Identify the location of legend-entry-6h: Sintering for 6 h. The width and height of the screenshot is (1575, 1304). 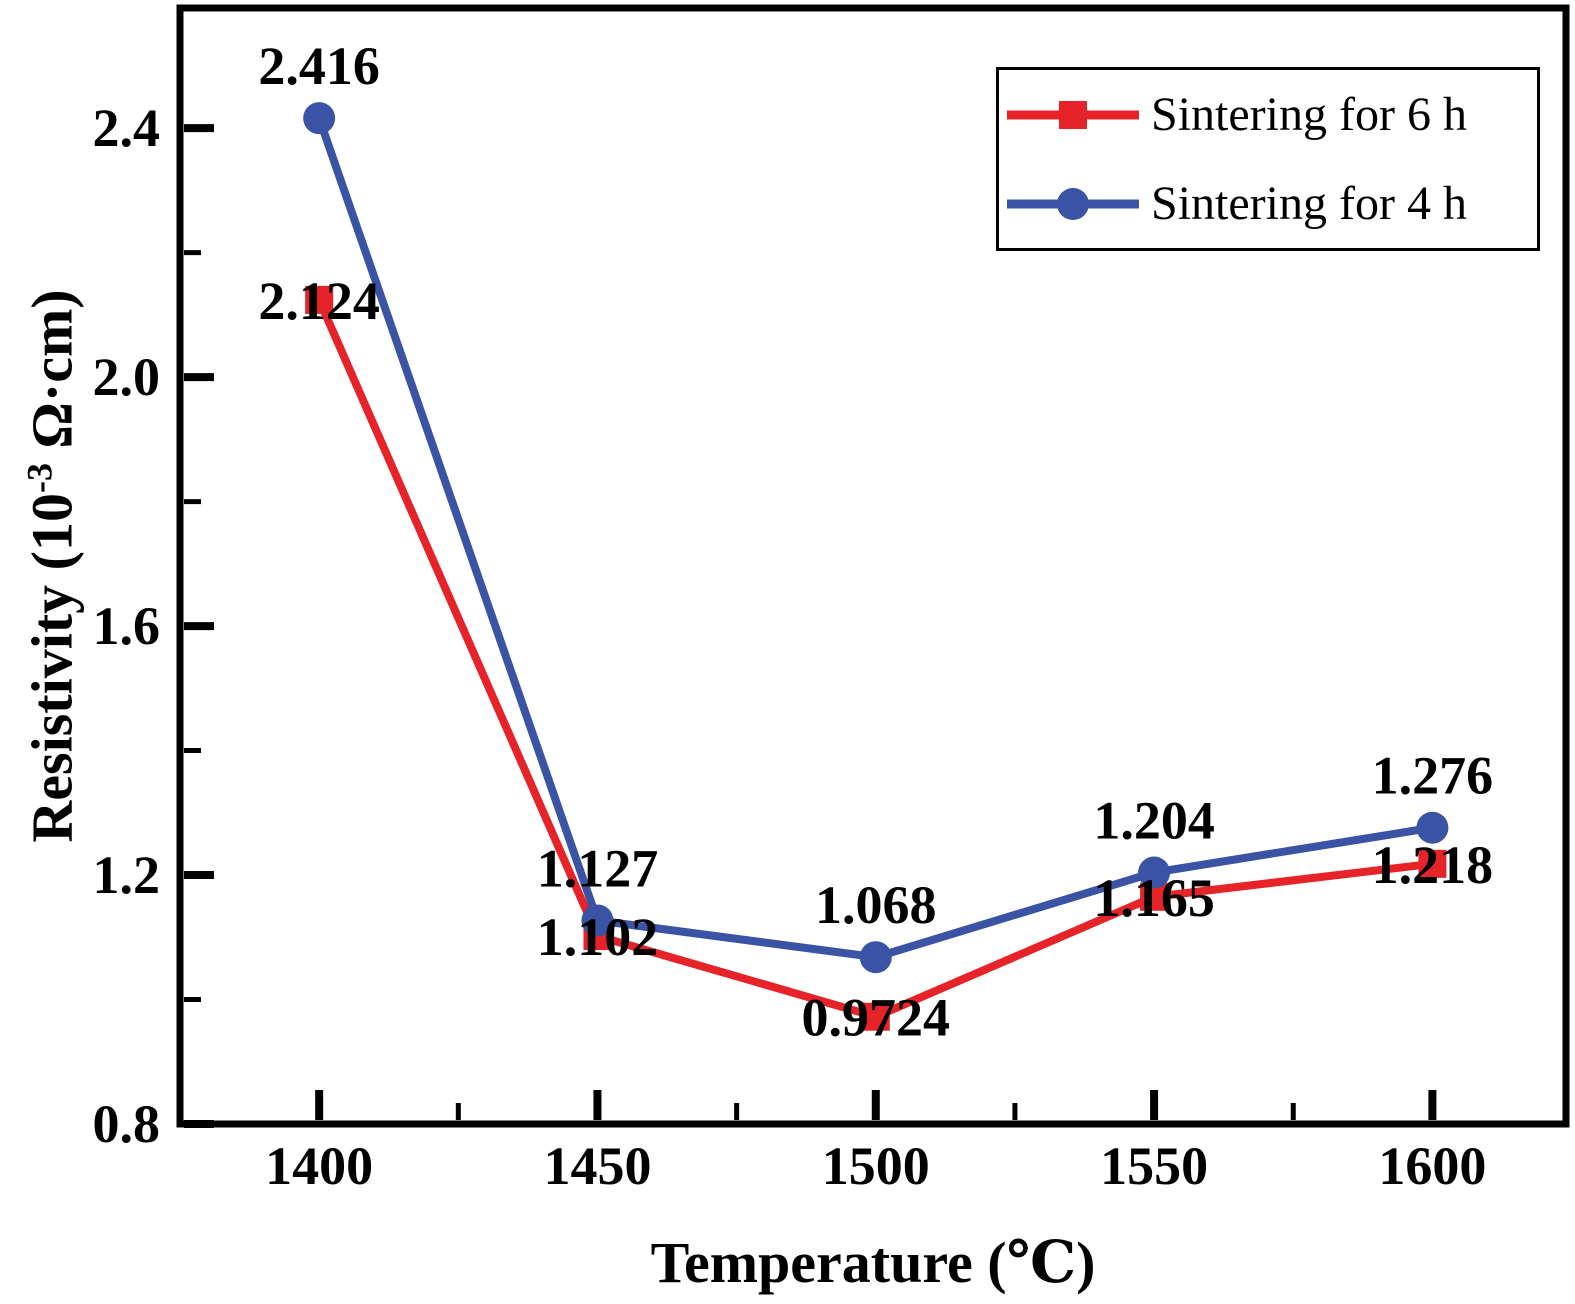
(1268, 114).